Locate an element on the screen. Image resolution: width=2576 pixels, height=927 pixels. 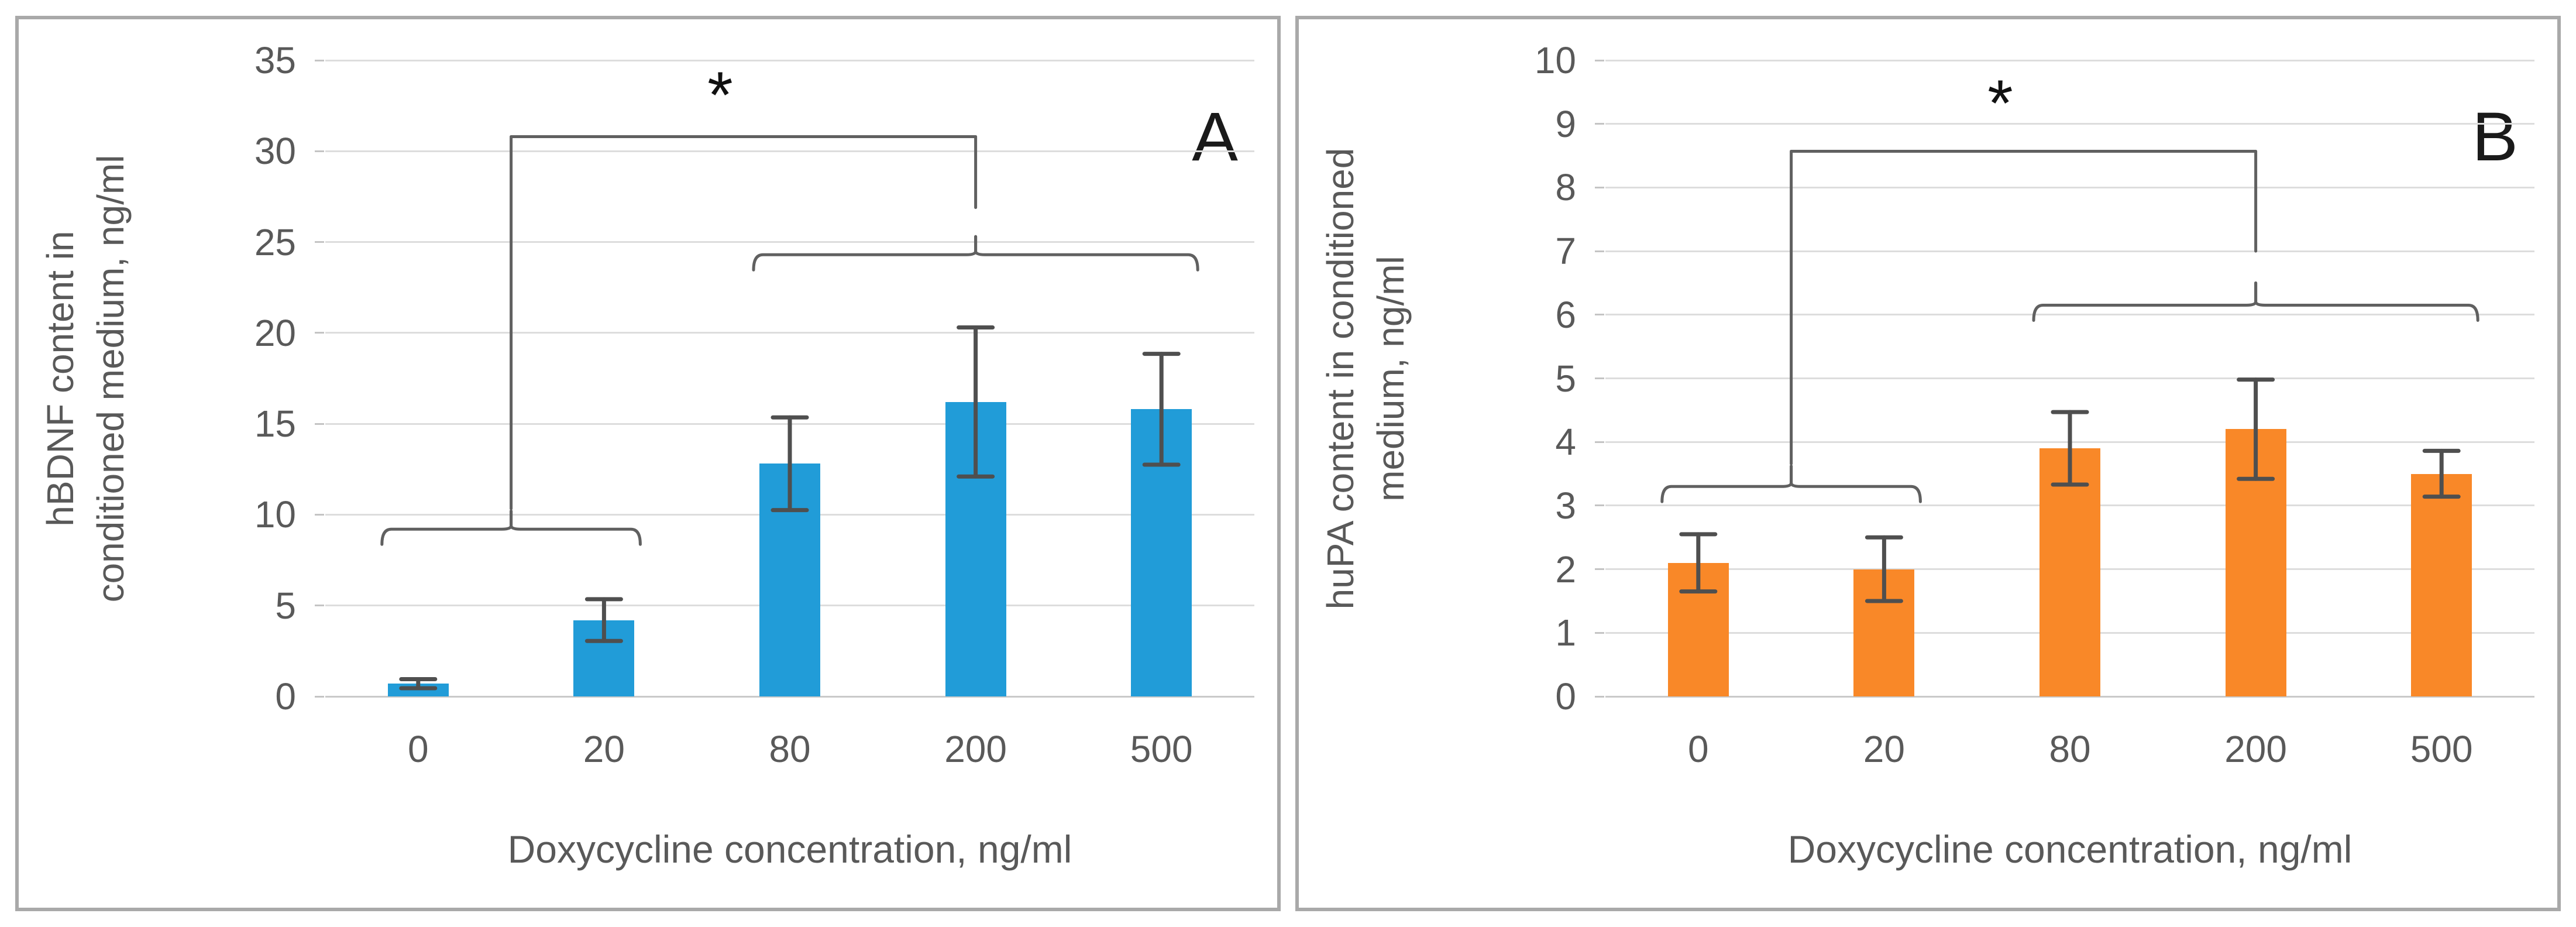
y-tick-label: 4 is located at coordinates (1566, 442).